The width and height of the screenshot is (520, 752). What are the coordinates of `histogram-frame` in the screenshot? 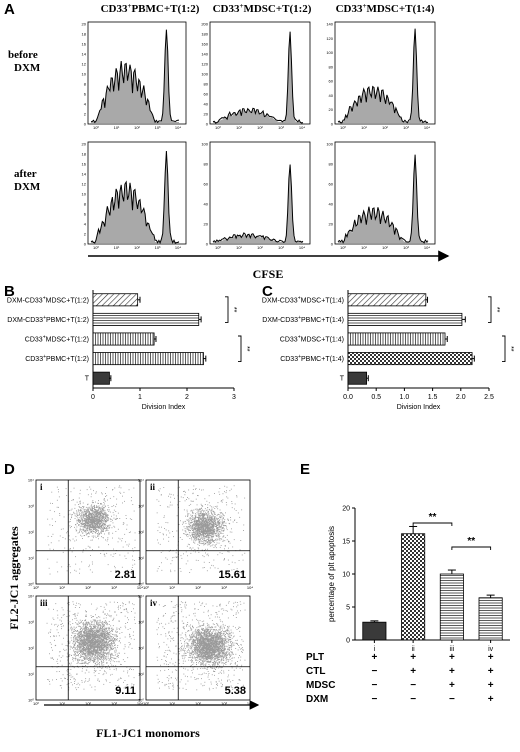 It's located at (385, 73).